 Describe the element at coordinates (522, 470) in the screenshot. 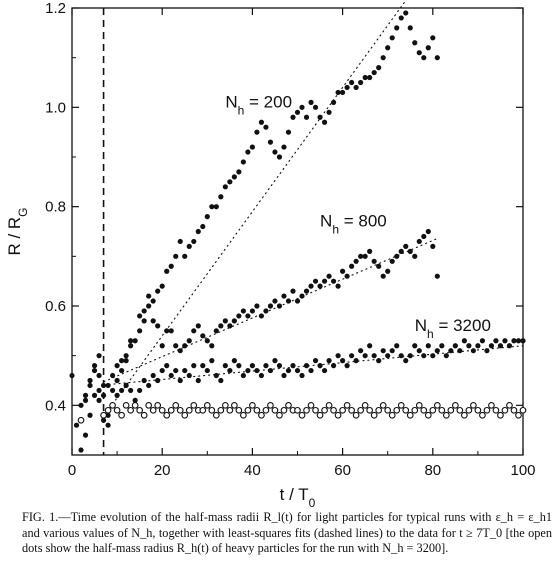

I see `x-tick-label: 100` at that location.